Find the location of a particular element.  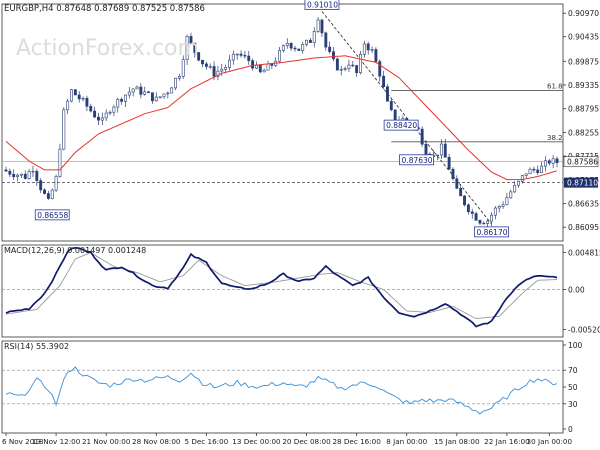

macd-signal-line is located at coordinates (281, 286).